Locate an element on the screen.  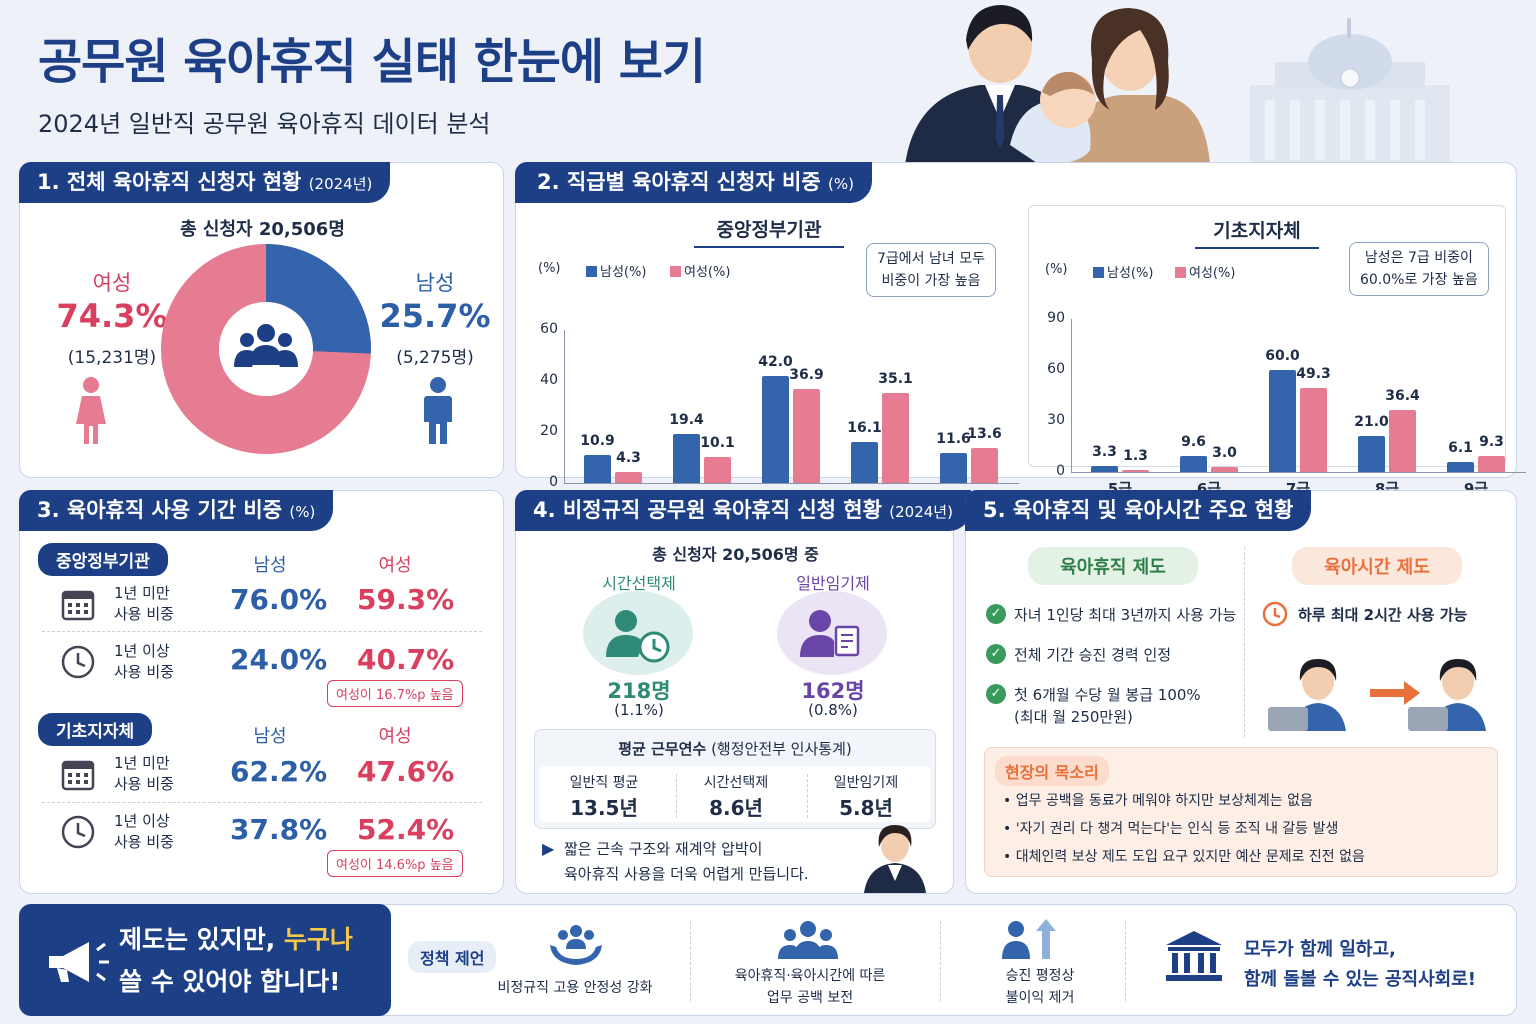
panel3-header: 3. 육아휴직 사용 기간 비중 (%) is located at coordinates (176, 510).